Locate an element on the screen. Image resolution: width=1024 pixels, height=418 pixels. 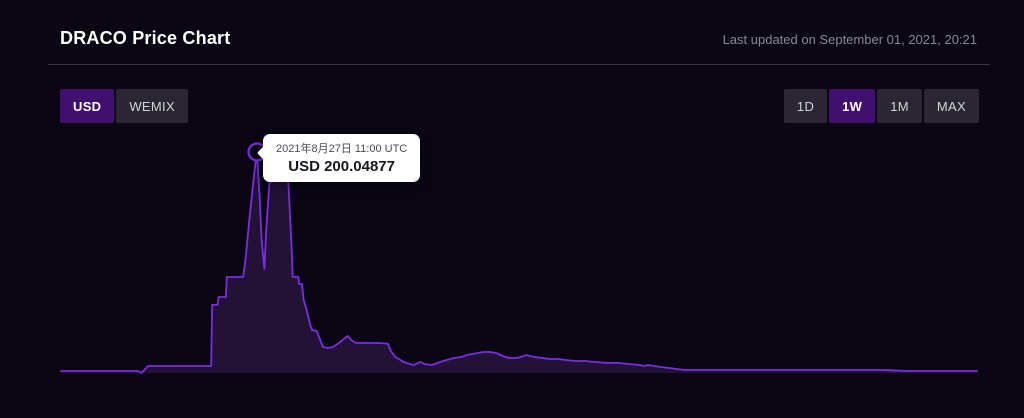
range-1d-button: 1D is located at coordinates (805, 106).